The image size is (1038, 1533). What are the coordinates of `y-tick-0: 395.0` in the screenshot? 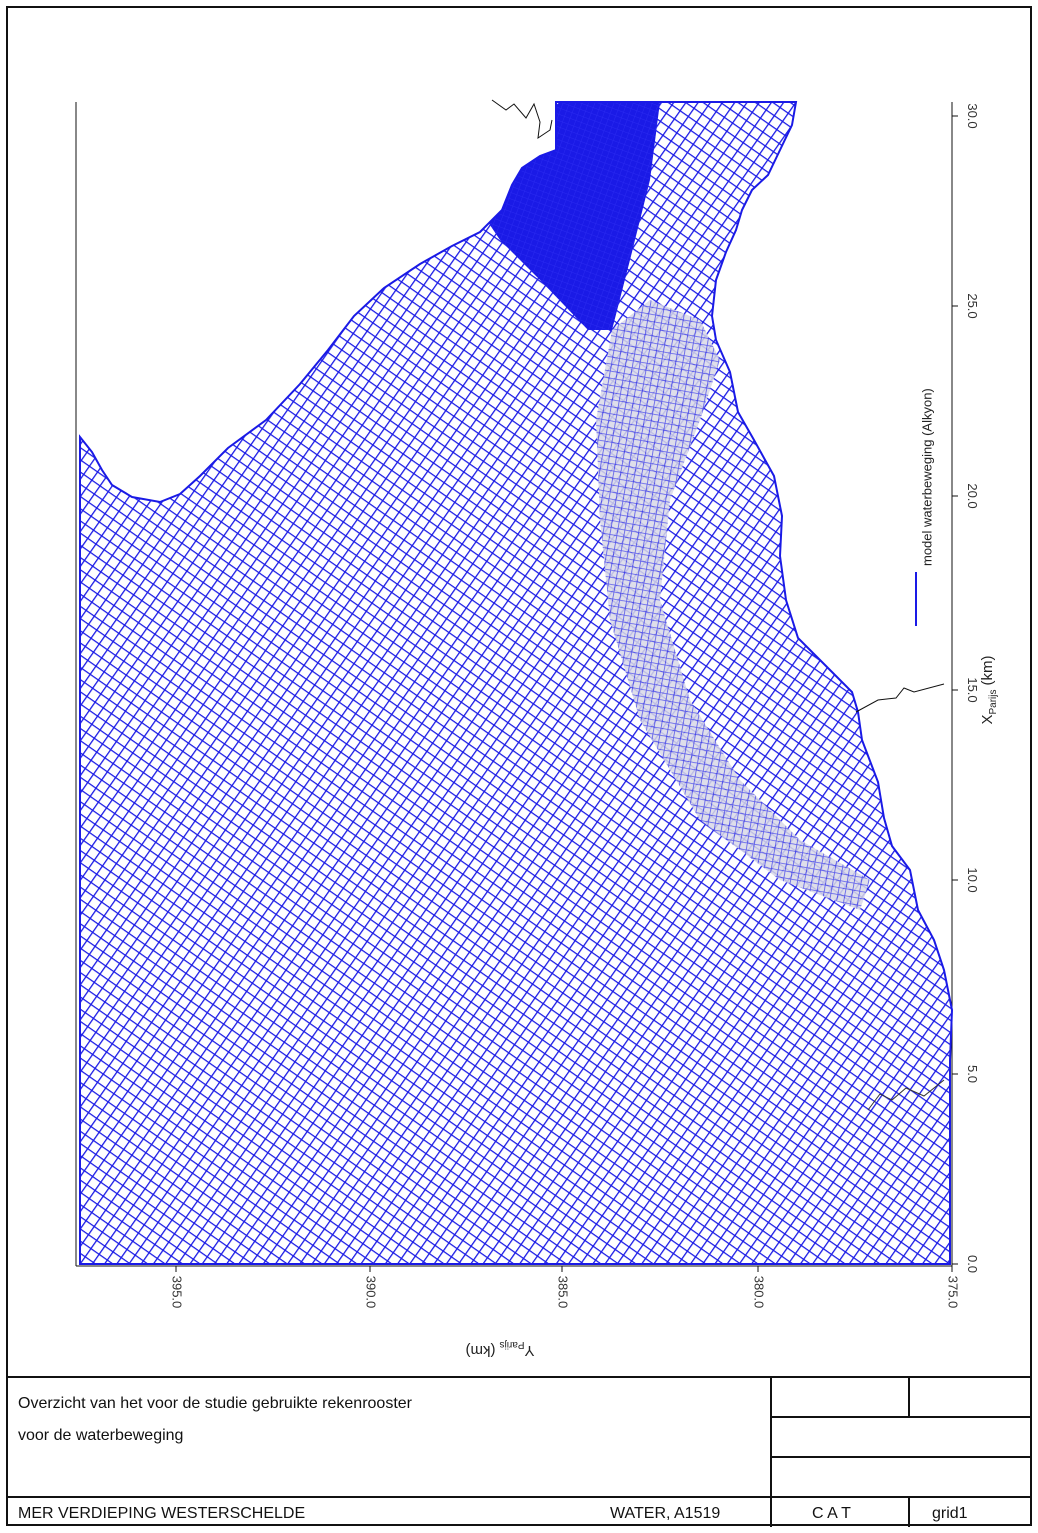 It's located at (177, 1287).